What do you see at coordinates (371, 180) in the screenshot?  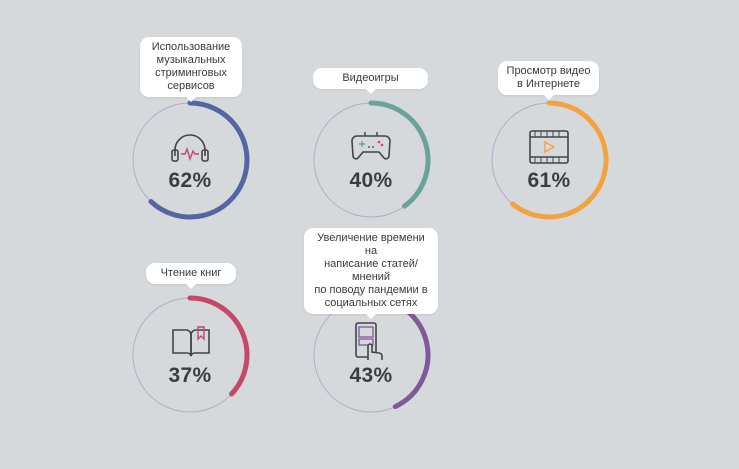 I see `value-games: 40%` at bounding box center [371, 180].